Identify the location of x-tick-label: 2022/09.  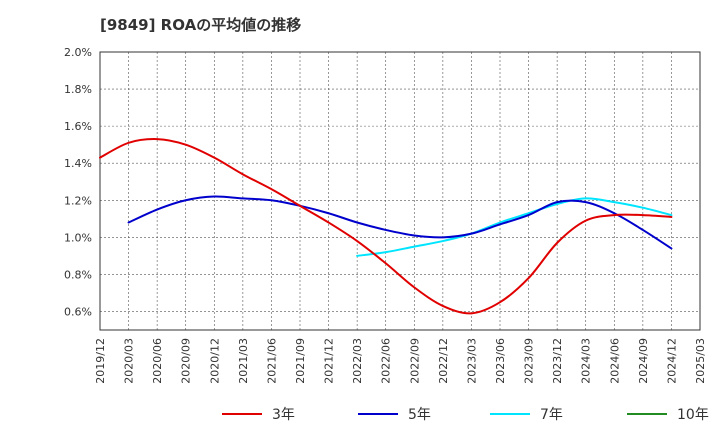
(414, 361).